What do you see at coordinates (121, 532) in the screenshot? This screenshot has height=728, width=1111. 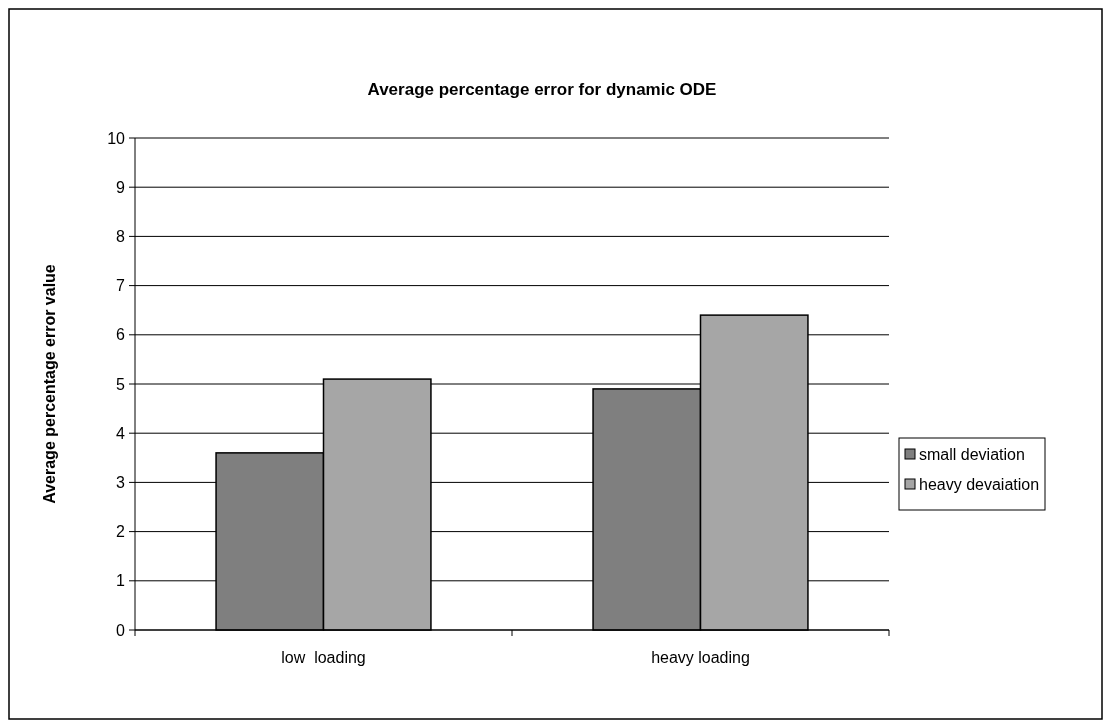 I see `y-tick-label: 2` at bounding box center [121, 532].